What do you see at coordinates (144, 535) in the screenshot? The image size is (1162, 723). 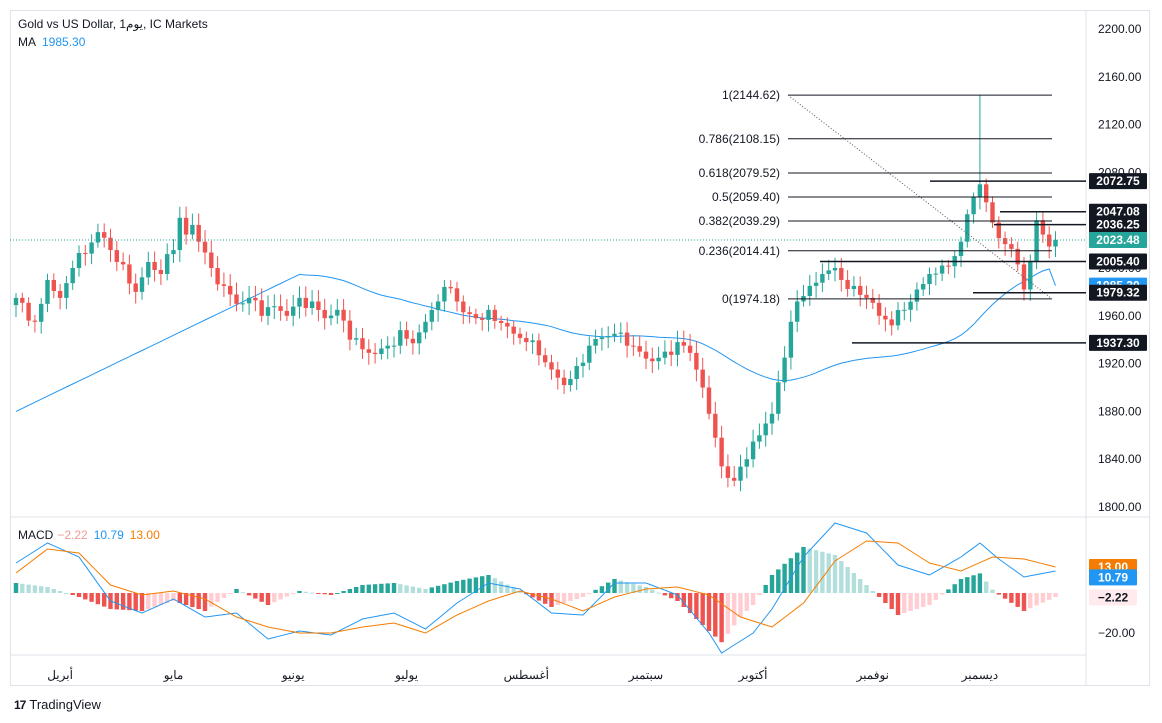 I see `macd-signal-value: 13.00` at bounding box center [144, 535].